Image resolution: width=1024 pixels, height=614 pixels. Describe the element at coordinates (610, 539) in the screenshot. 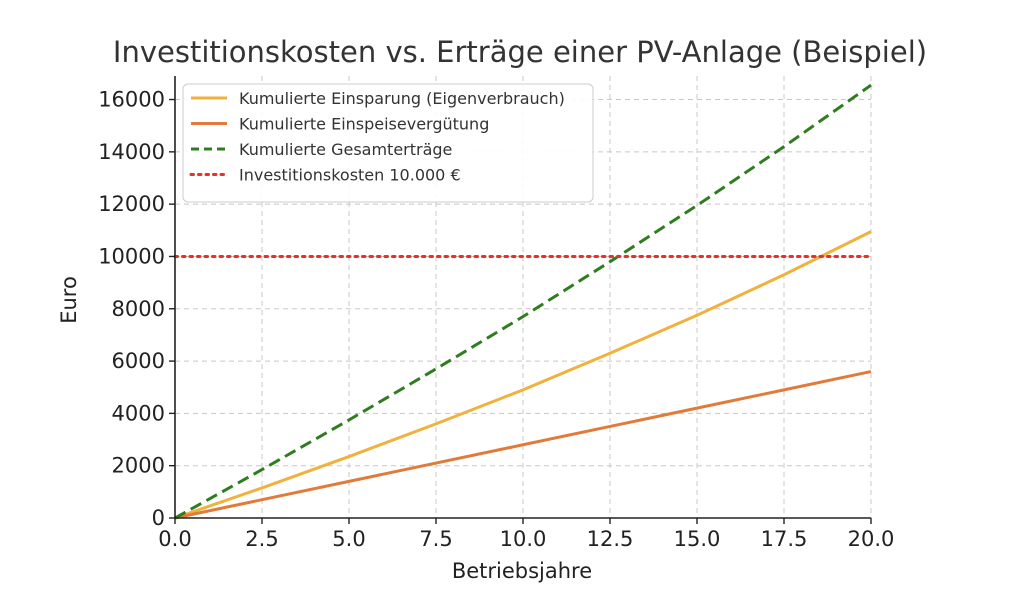

I see `x-tick-label: 12.5` at that location.